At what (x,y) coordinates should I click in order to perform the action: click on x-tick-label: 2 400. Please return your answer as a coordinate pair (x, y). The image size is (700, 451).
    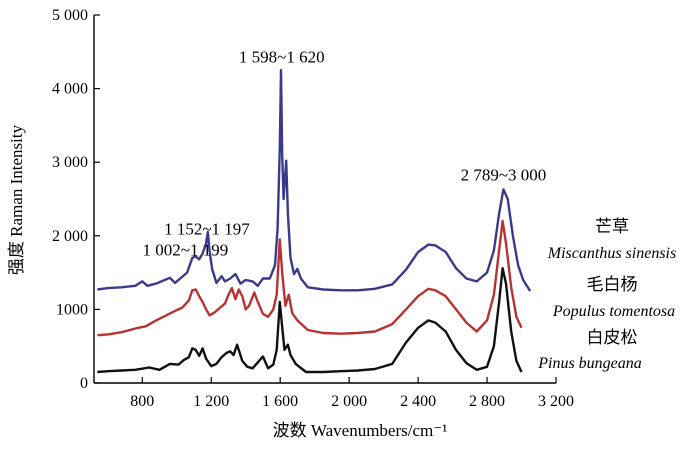
    Looking at the image, I should click on (418, 401).